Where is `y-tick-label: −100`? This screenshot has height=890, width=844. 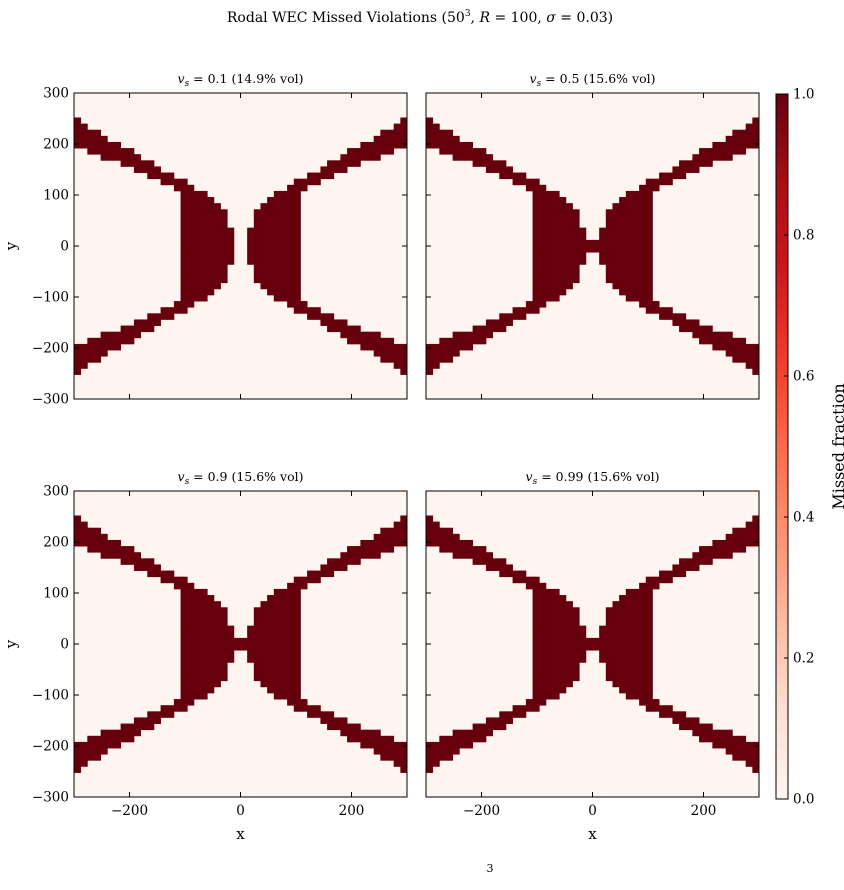 y-tick-label: −100 is located at coordinates (50, 298).